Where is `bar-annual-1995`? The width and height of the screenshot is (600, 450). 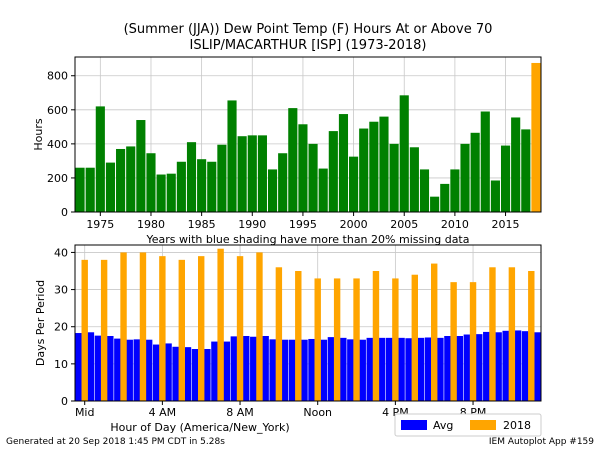 bar-annual-1995 is located at coordinates (303, 168).